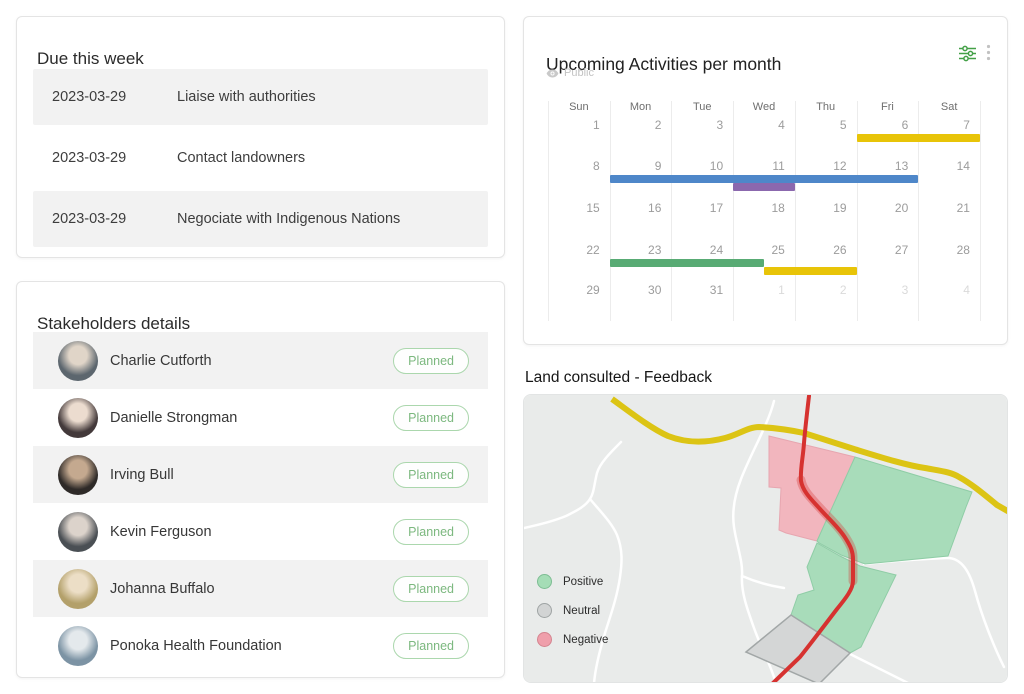 The height and width of the screenshot is (694, 1024). Describe the element at coordinates (840, 250) in the screenshot. I see `day-cell: 26` at that location.